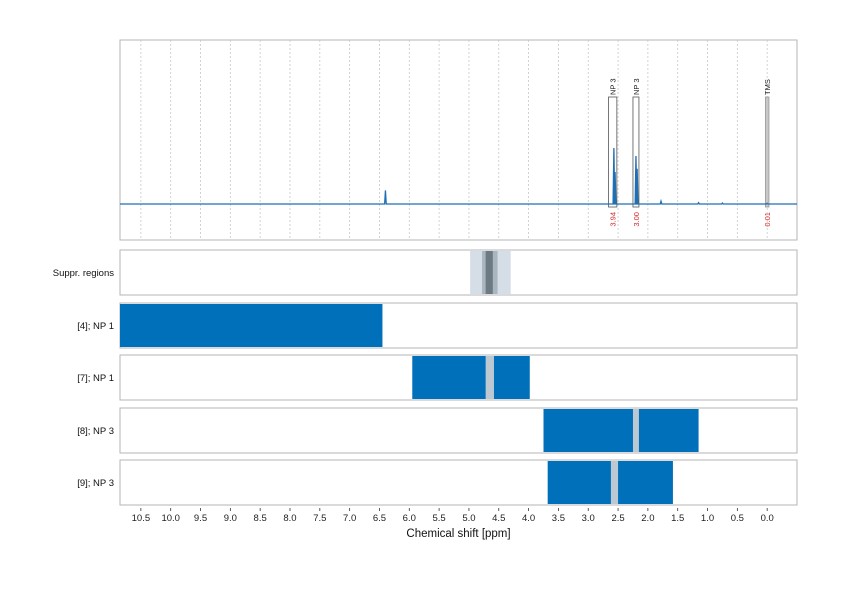  What do you see at coordinates (588, 518) in the screenshot?
I see `x-tick-label: 3.0` at bounding box center [588, 518].